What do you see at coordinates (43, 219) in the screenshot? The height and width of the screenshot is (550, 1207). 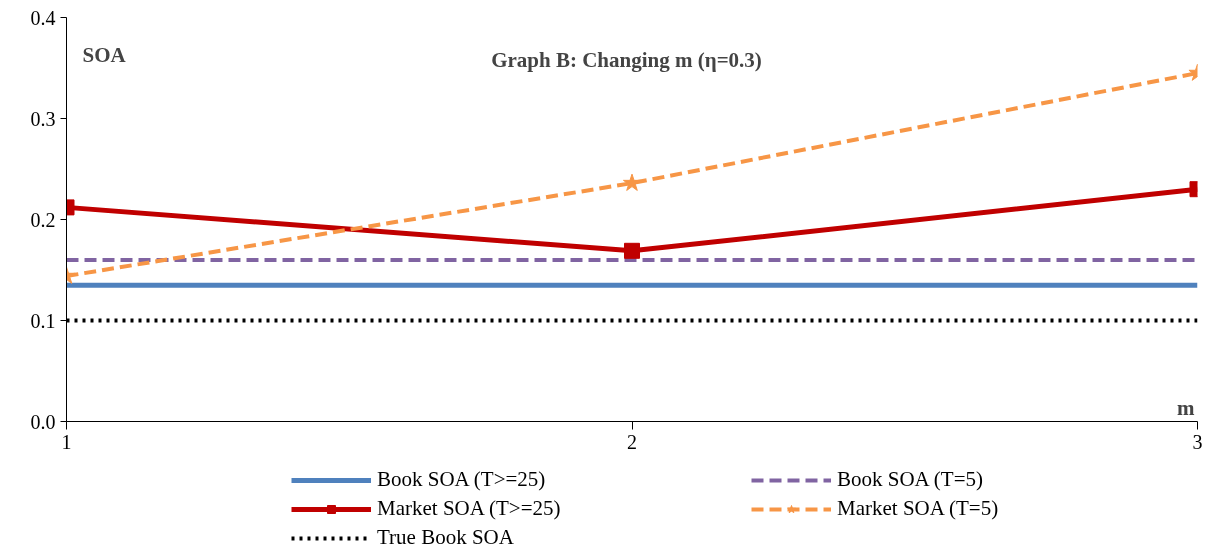 I see `y-tick-label: 0.2` at bounding box center [43, 219].